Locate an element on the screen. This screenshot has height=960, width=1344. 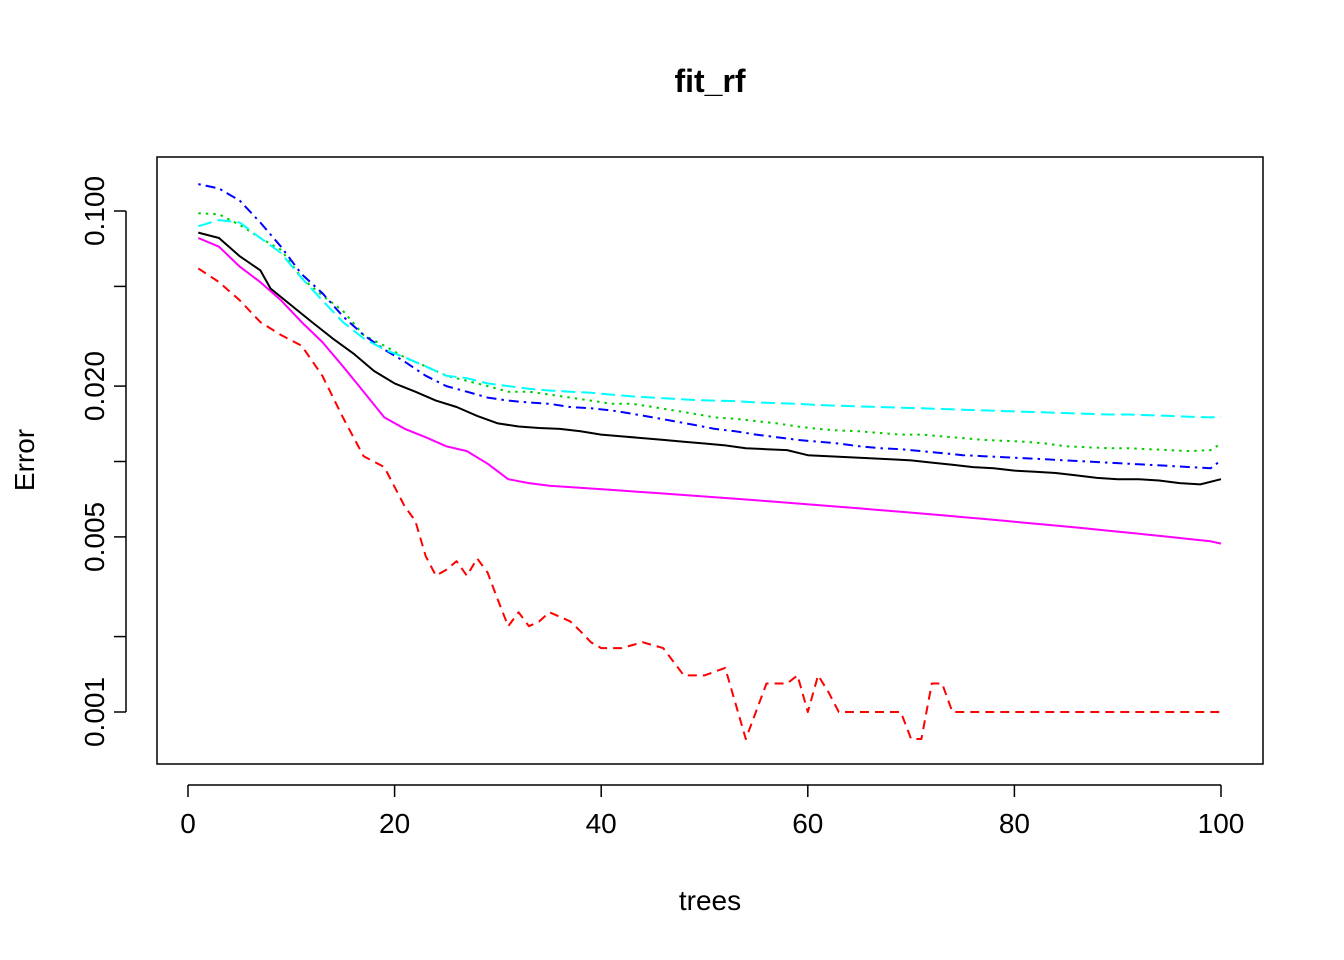
y-axis: 0.001 0.005 0.020 0.100 is located at coordinates (103, 461).